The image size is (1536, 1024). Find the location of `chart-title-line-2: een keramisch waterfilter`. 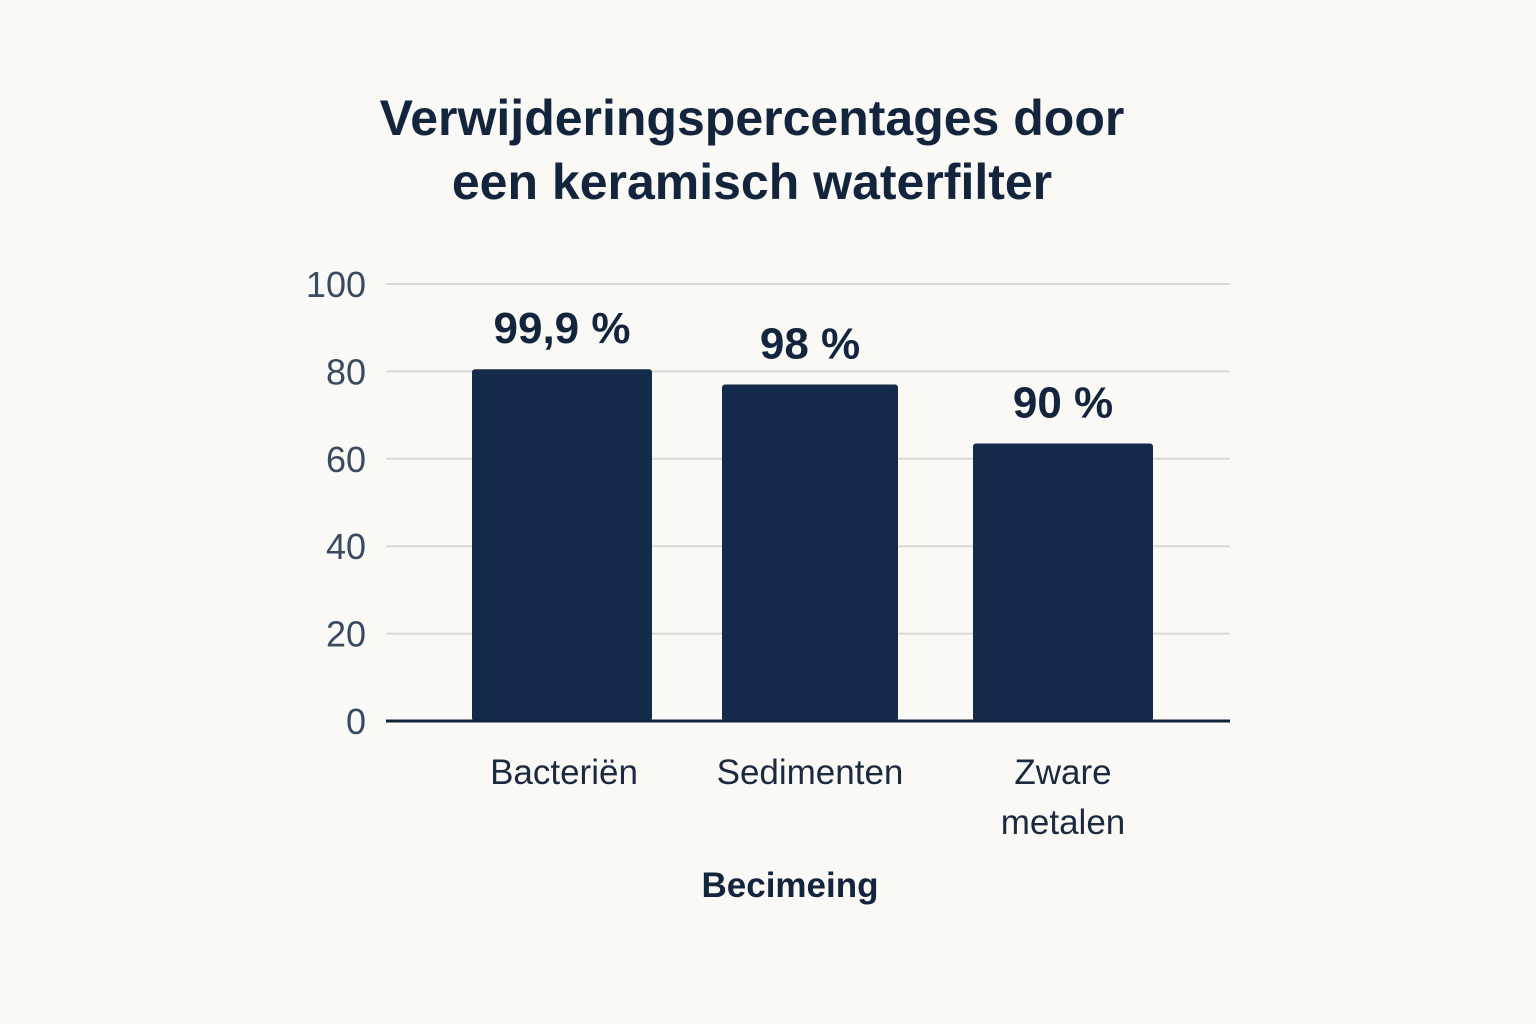

chart-title-line-2: een keramisch waterfilter is located at coordinates (752, 182).